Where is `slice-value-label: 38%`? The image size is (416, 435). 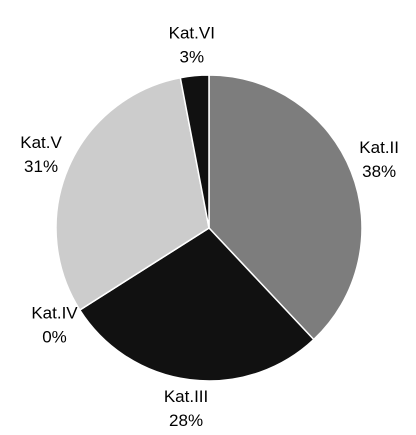
slice-value-label: 38% is located at coordinates (379, 171).